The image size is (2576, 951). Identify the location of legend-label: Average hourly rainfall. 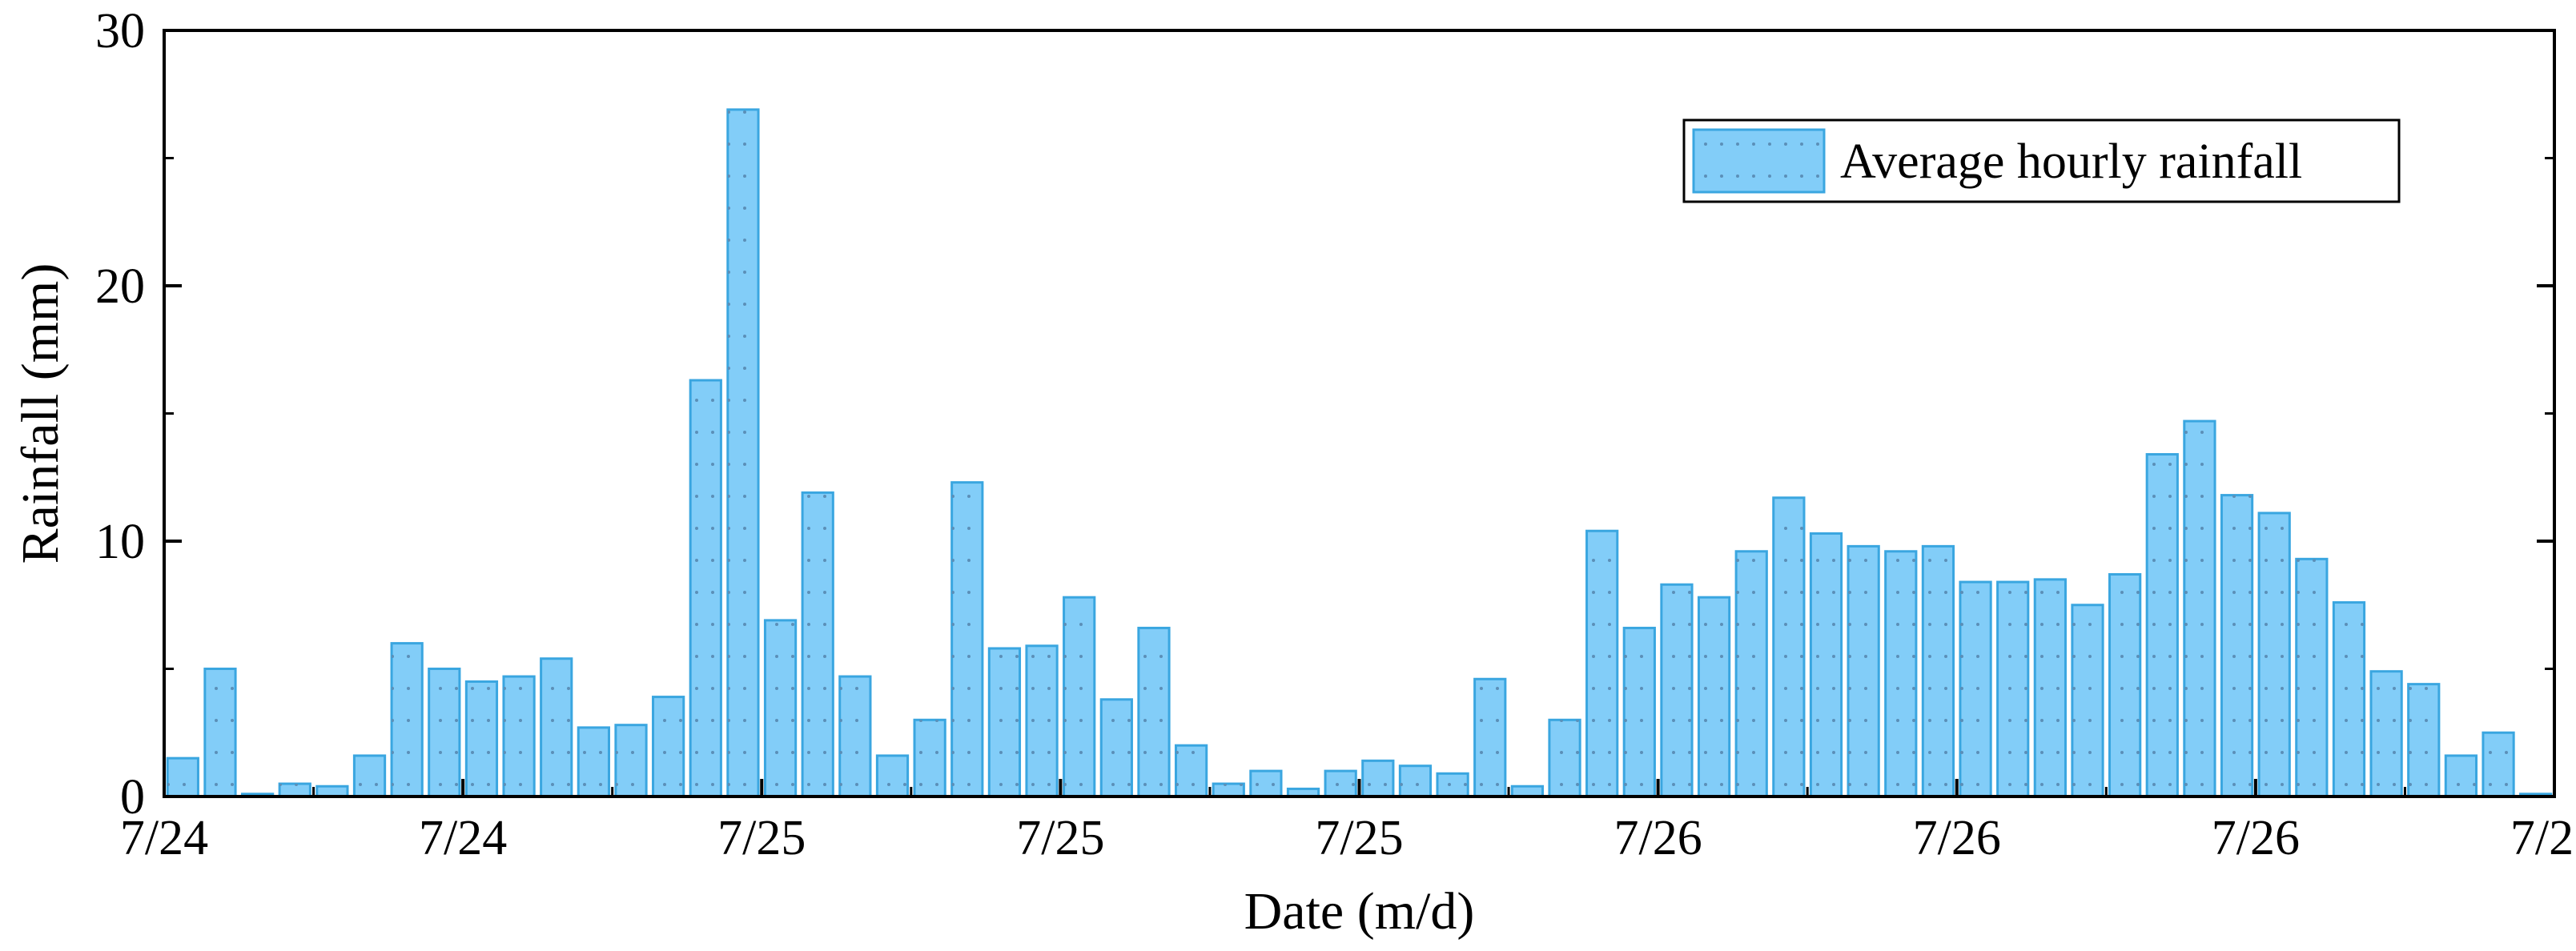
(2071, 161).